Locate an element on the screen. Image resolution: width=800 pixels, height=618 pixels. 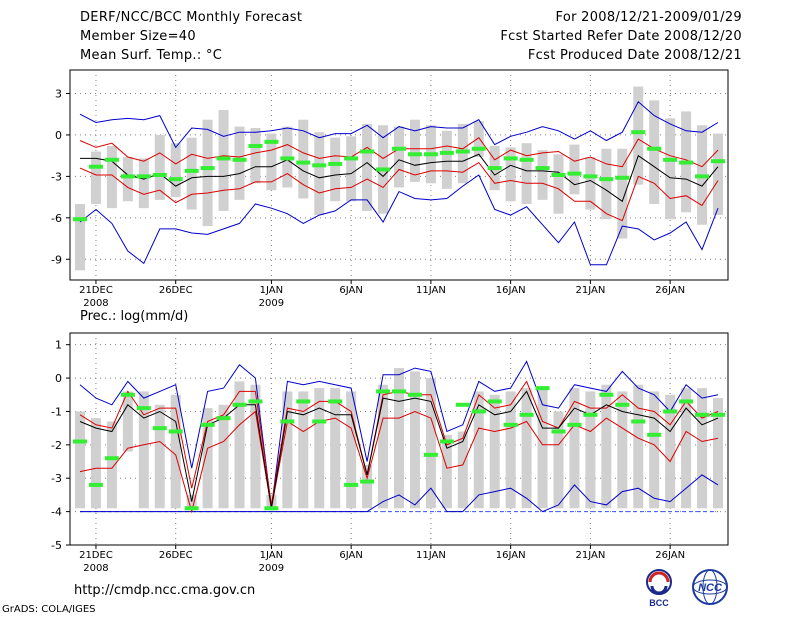
footer-url: http://cmdp.ncc.cma.gov.cn is located at coordinates (165, 590).